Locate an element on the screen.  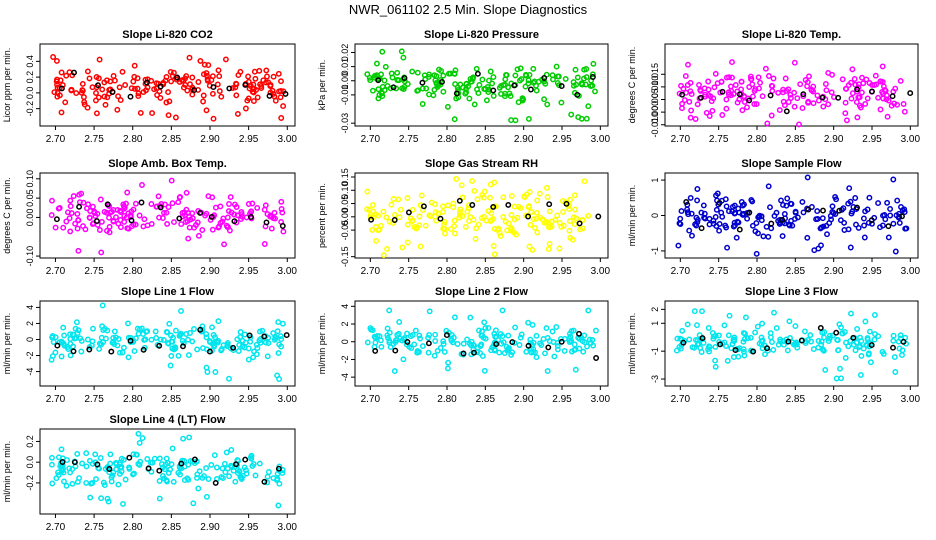
chart-title: Slope Li-820 Temp. is located at coordinates (791, 35).